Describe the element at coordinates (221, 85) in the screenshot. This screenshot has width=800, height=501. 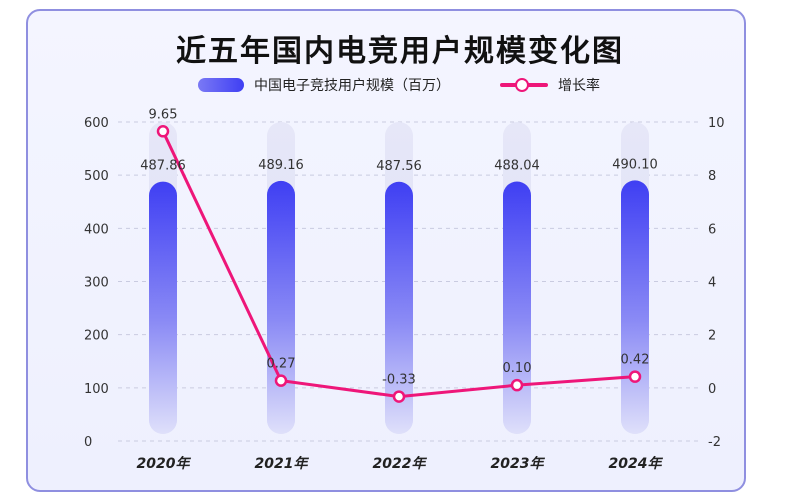
I see `legend-bar-swatch` at that location.